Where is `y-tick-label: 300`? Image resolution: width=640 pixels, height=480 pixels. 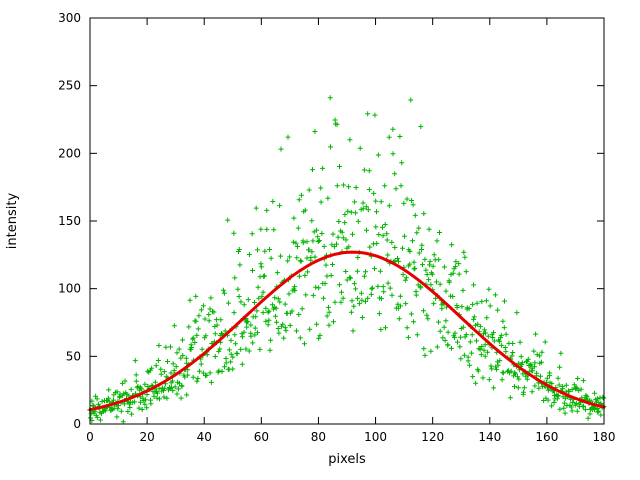
y-tick-label: 300 is located at coordinates (69, 18).